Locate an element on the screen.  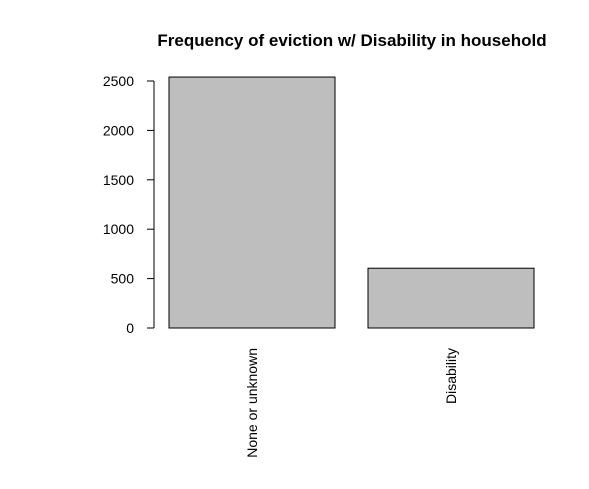
y-tick-label: 500 is located at coordinates (123, 279).